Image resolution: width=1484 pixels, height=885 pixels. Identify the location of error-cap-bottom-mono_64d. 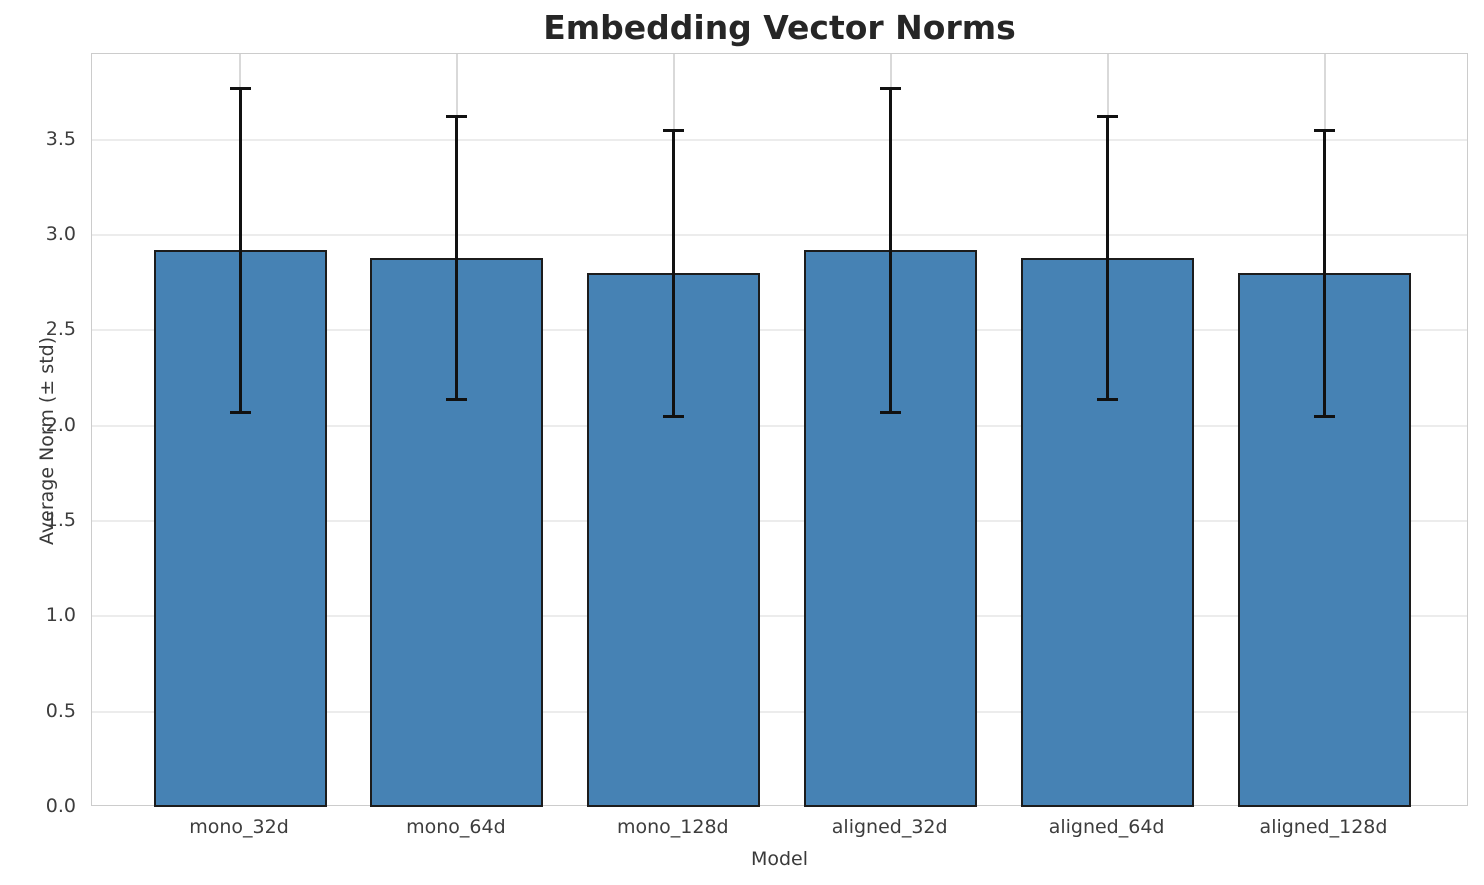
(457, 399).